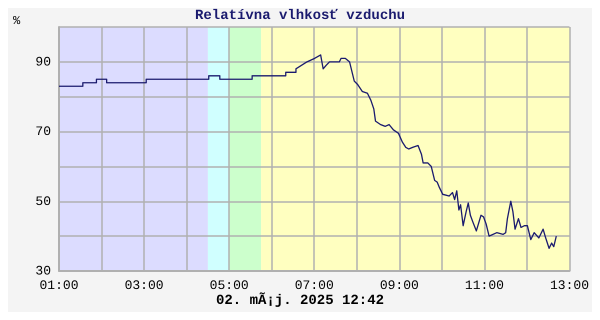  What do you see at coordinates (17, 21) in the screenshot?
I see `y-axis-title: %` at bounding box center [17, 21].